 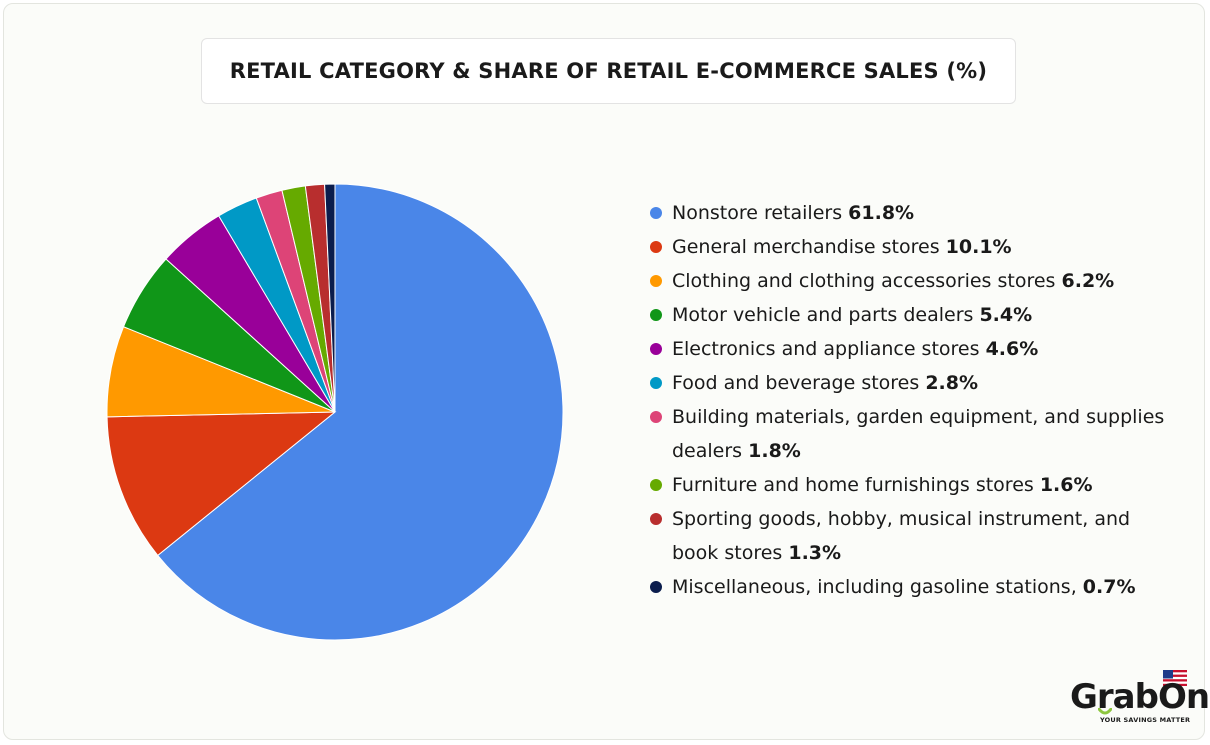 What do you see at coordinates (856, 485) in the screenshot?
I see `legend-label: Furniture and home furnishings stores` at bounding box center [856, 485].